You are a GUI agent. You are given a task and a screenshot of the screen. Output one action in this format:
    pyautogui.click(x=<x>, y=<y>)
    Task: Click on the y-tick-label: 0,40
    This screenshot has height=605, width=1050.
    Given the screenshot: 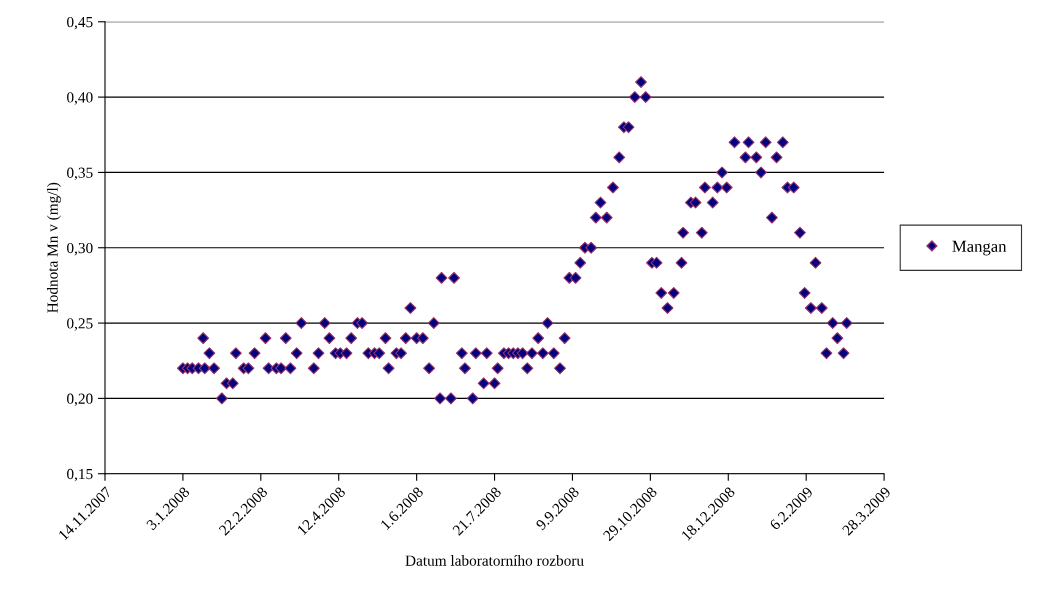 What is the action you would take?
    pyautogui.click(x=80, y=98)
    